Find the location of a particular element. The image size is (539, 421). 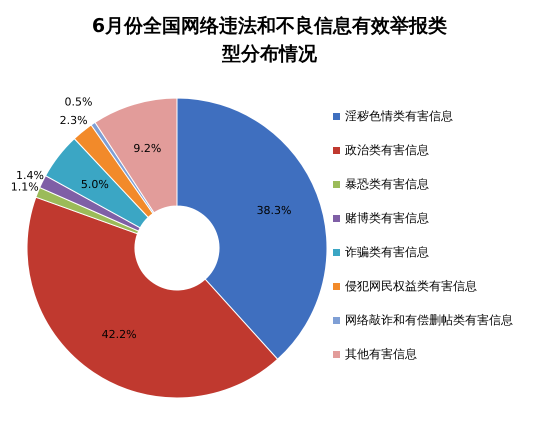

chart-title: 6月份全国网络违法和不良信息有效举报类型分布情况 is located at coordinates (269, 40).